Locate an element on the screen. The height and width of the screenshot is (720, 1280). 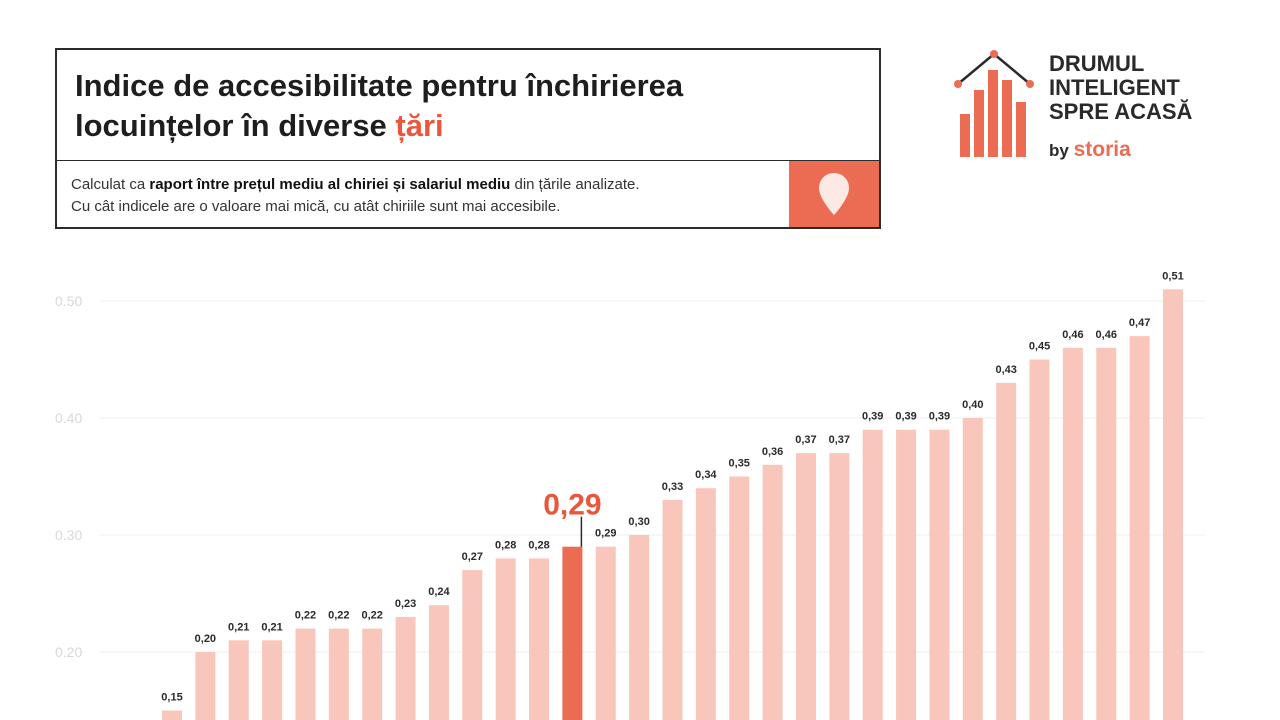
data-label: 0,27 is located at coordinates (472, 557).